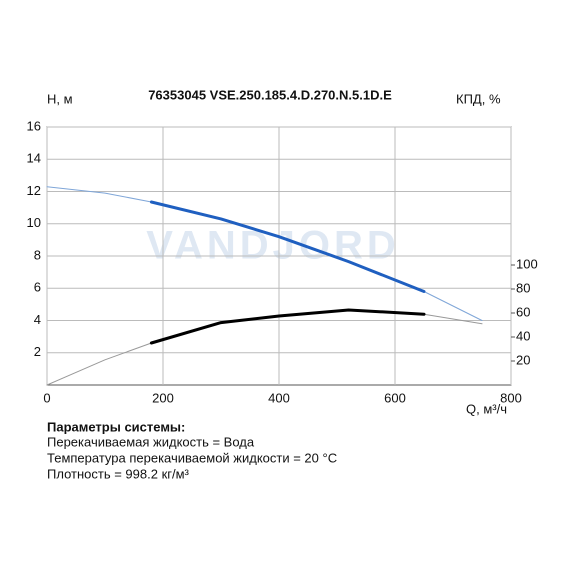  I want to click on y2-tick-label: 80, so click(523, 287).